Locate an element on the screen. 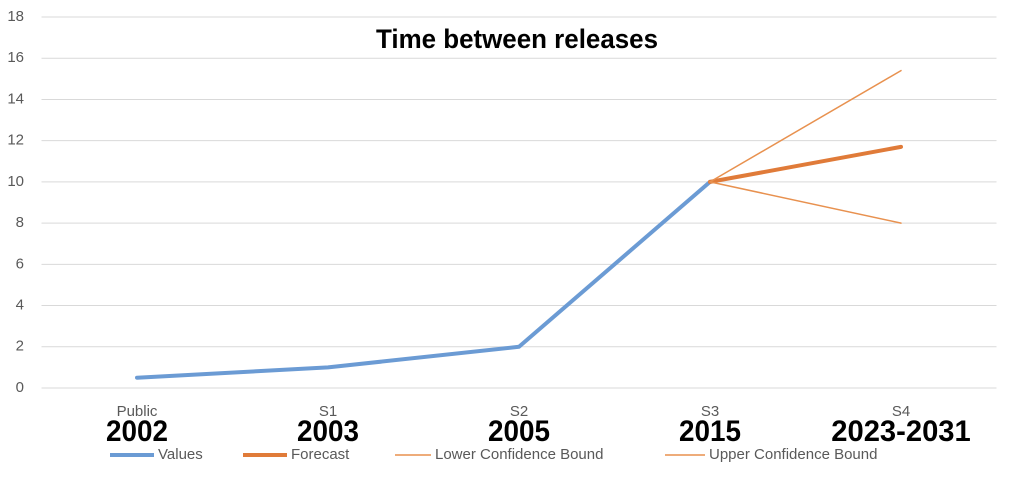 Image resolution: width=1010 pixels, height=479 pixels. y-tick-label: 14 is located at coordinates (15, 98).